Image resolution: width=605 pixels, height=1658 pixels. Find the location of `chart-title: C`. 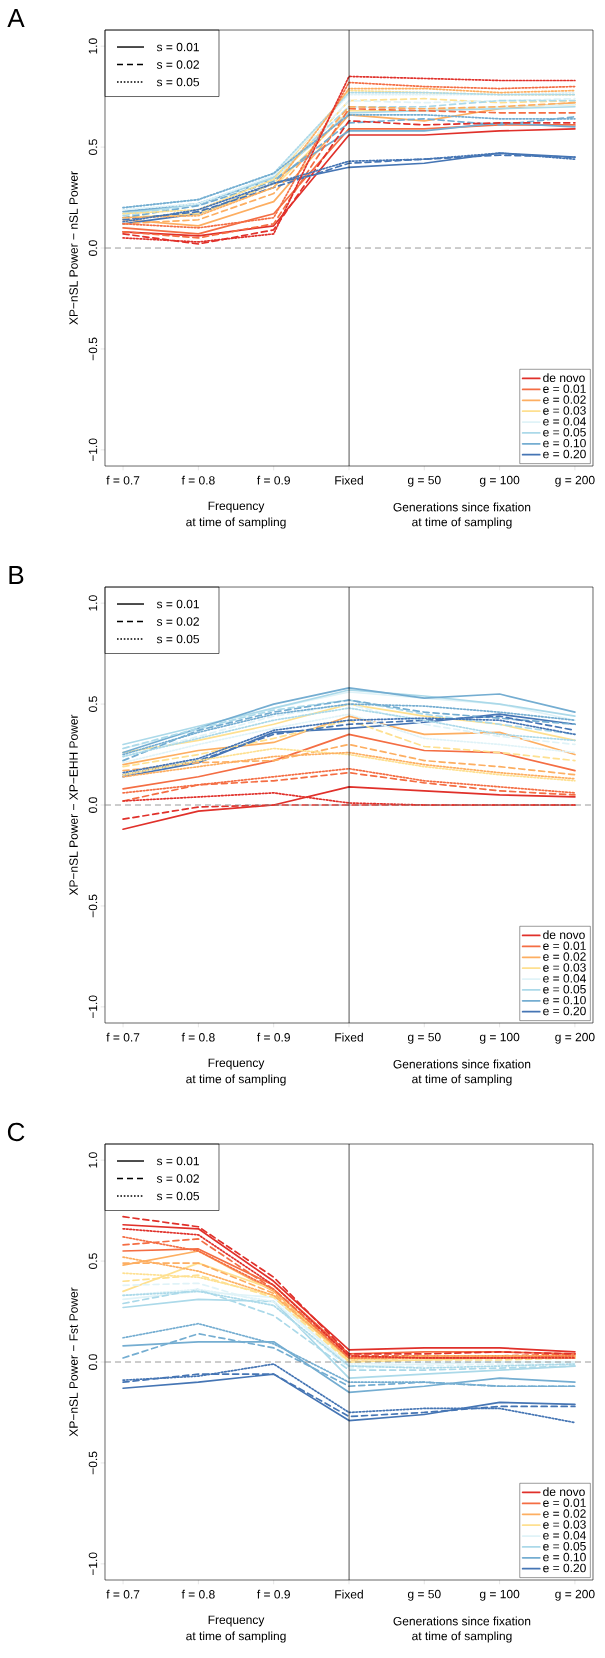

chart-title: C is located at coordinates (16, 1132).